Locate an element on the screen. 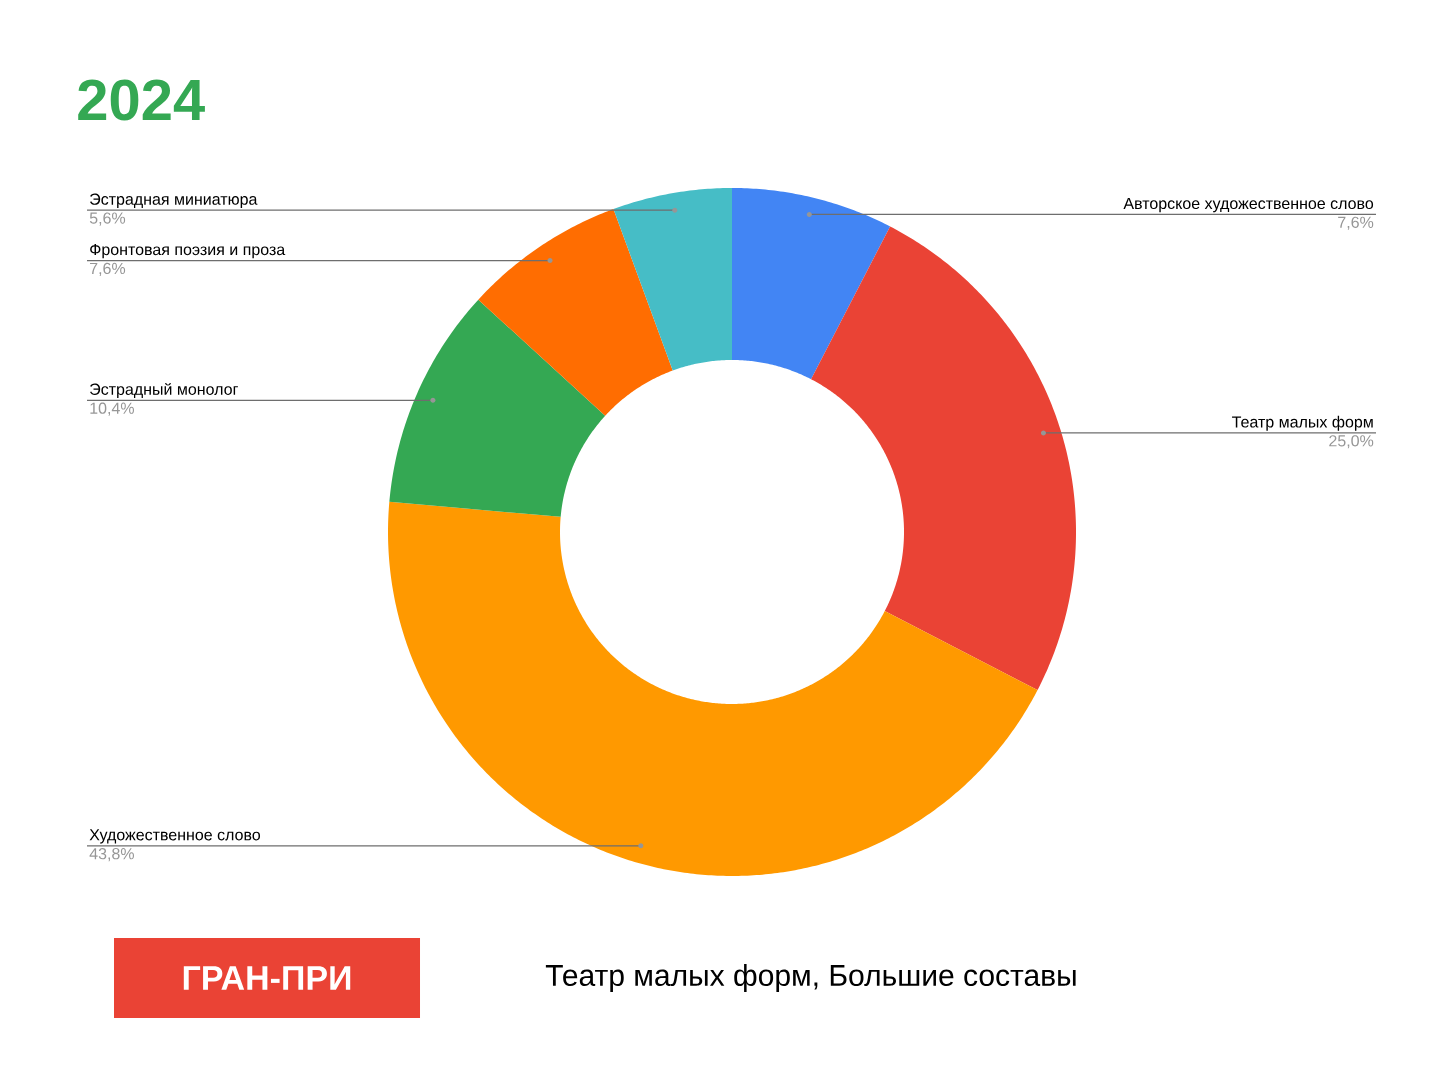 The width and height of the screenshot is (1452, 1092). data-label: 43,8% is located at coordinates (111, 855).